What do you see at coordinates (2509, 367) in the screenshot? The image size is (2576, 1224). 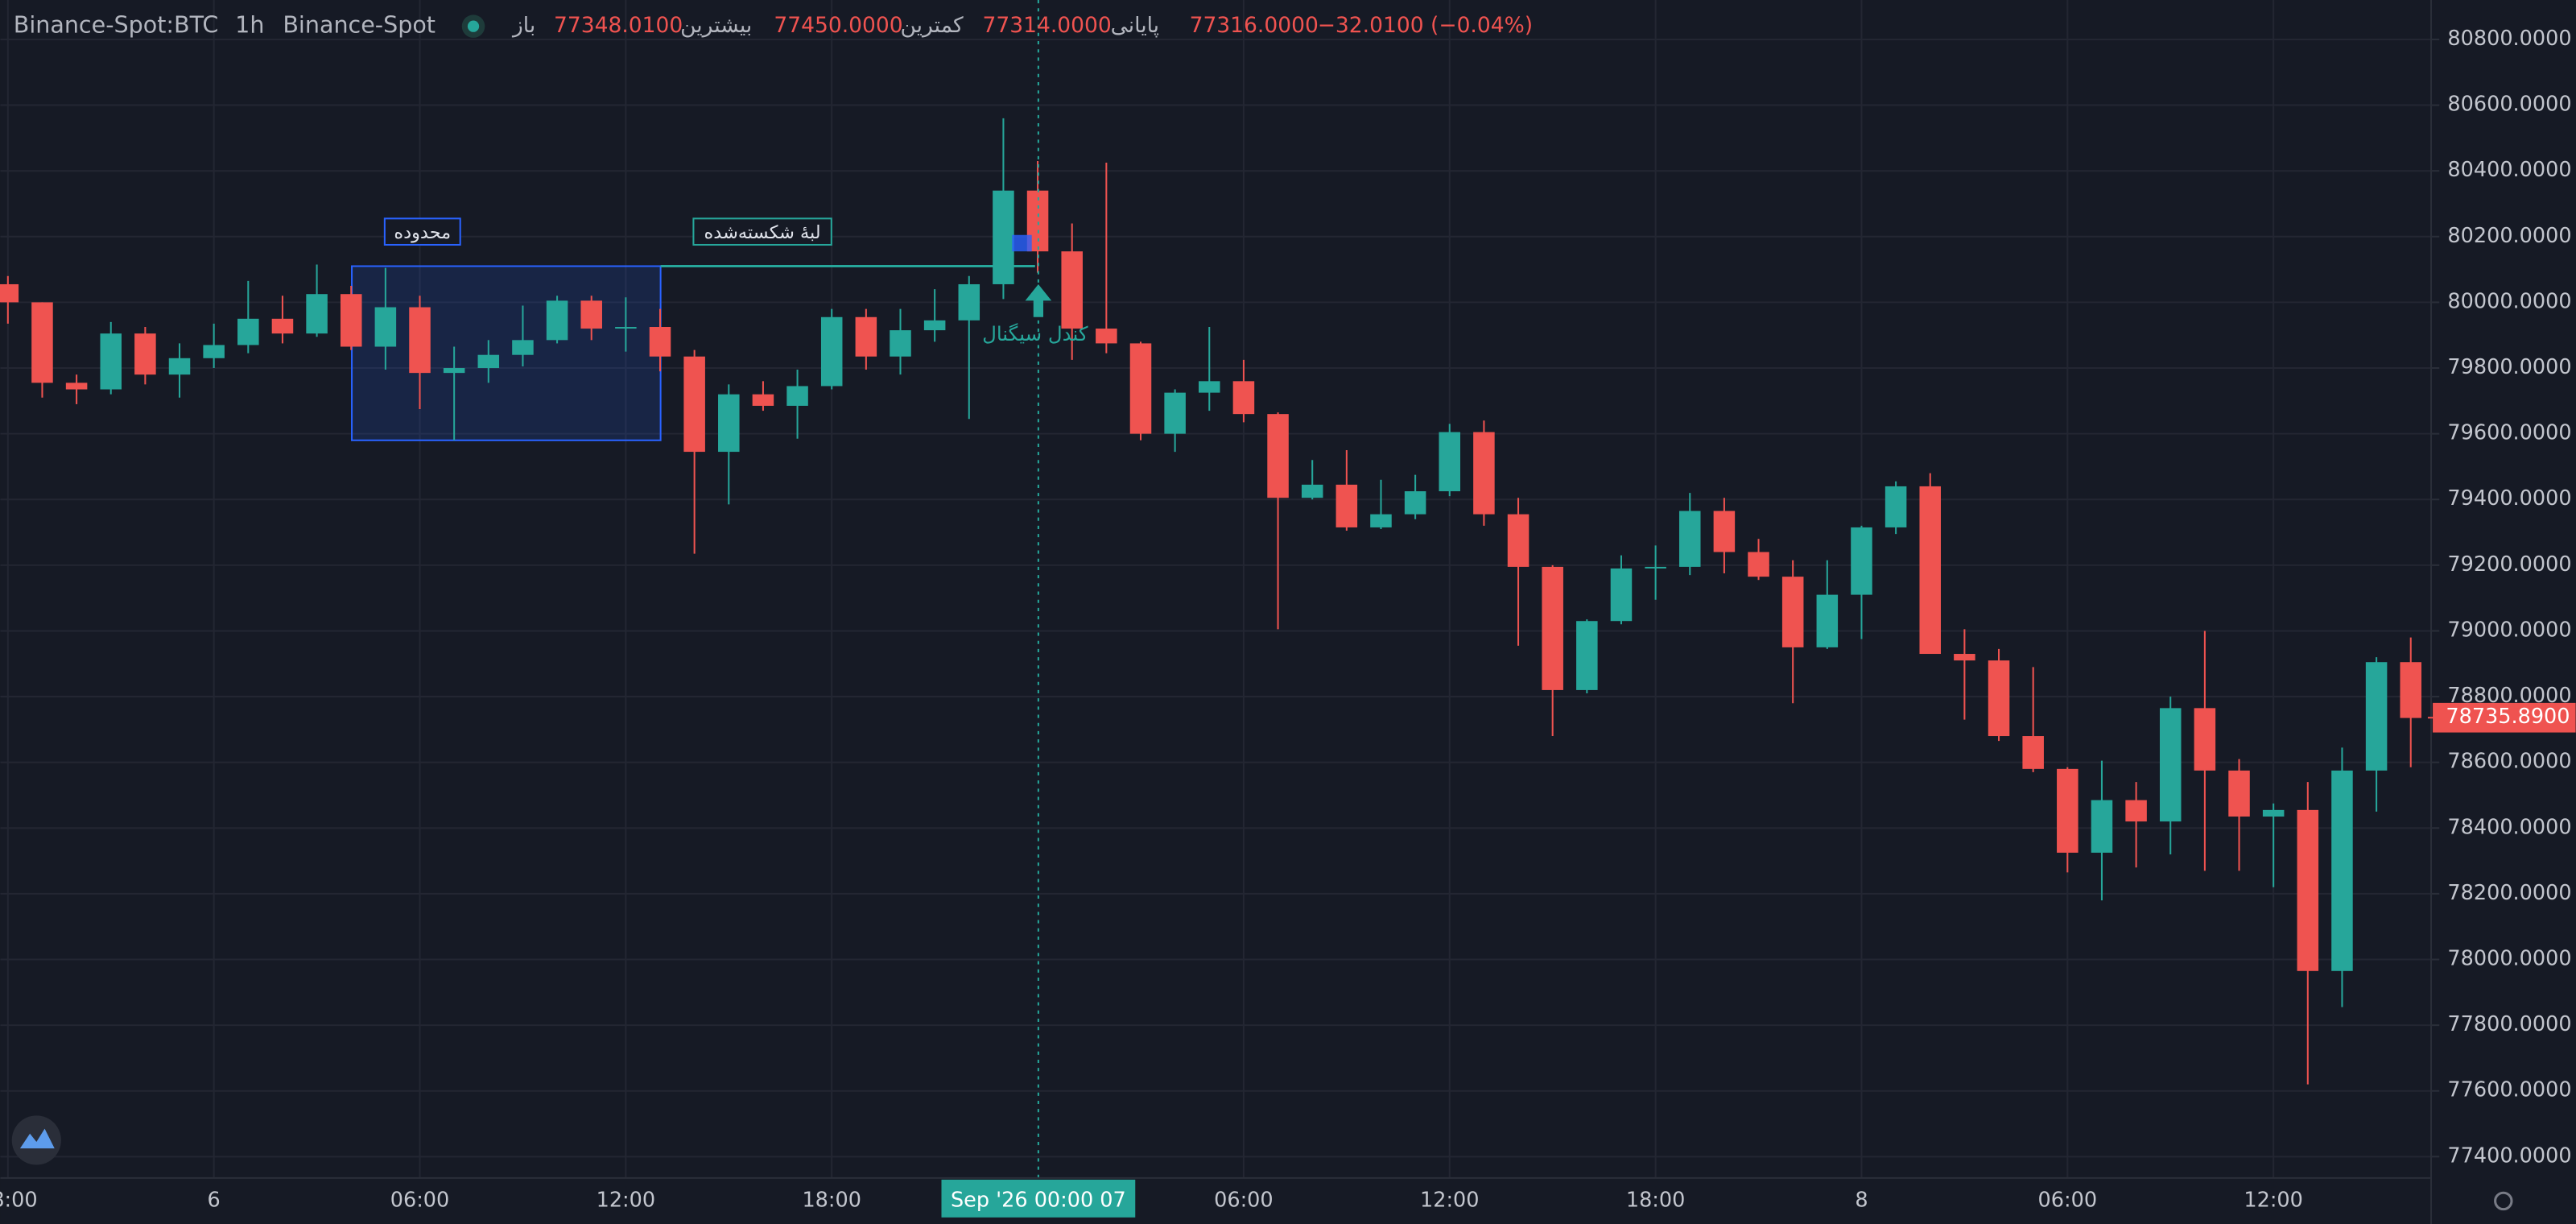 I see `y-tick-label: 79800.0000` at bounding box center [2509, 367].